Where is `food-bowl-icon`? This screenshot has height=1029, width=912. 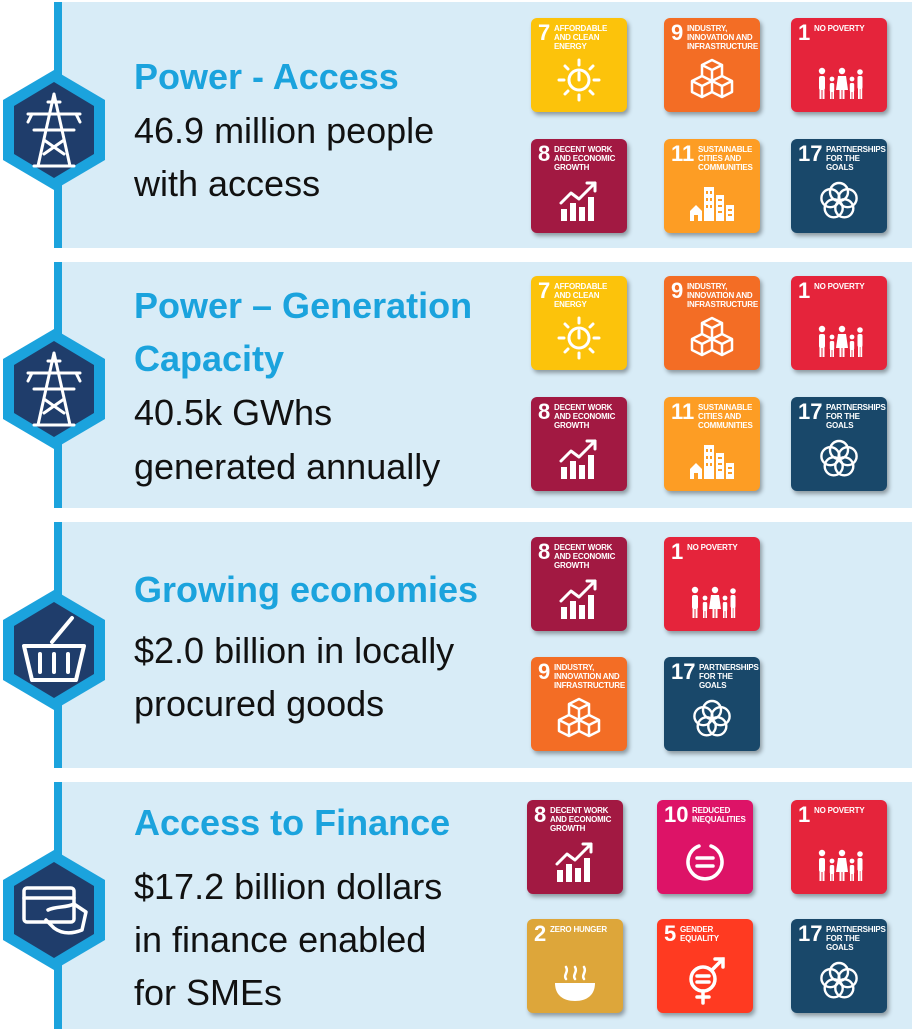 food-bowl-icon is located at coordinates (575, 981).